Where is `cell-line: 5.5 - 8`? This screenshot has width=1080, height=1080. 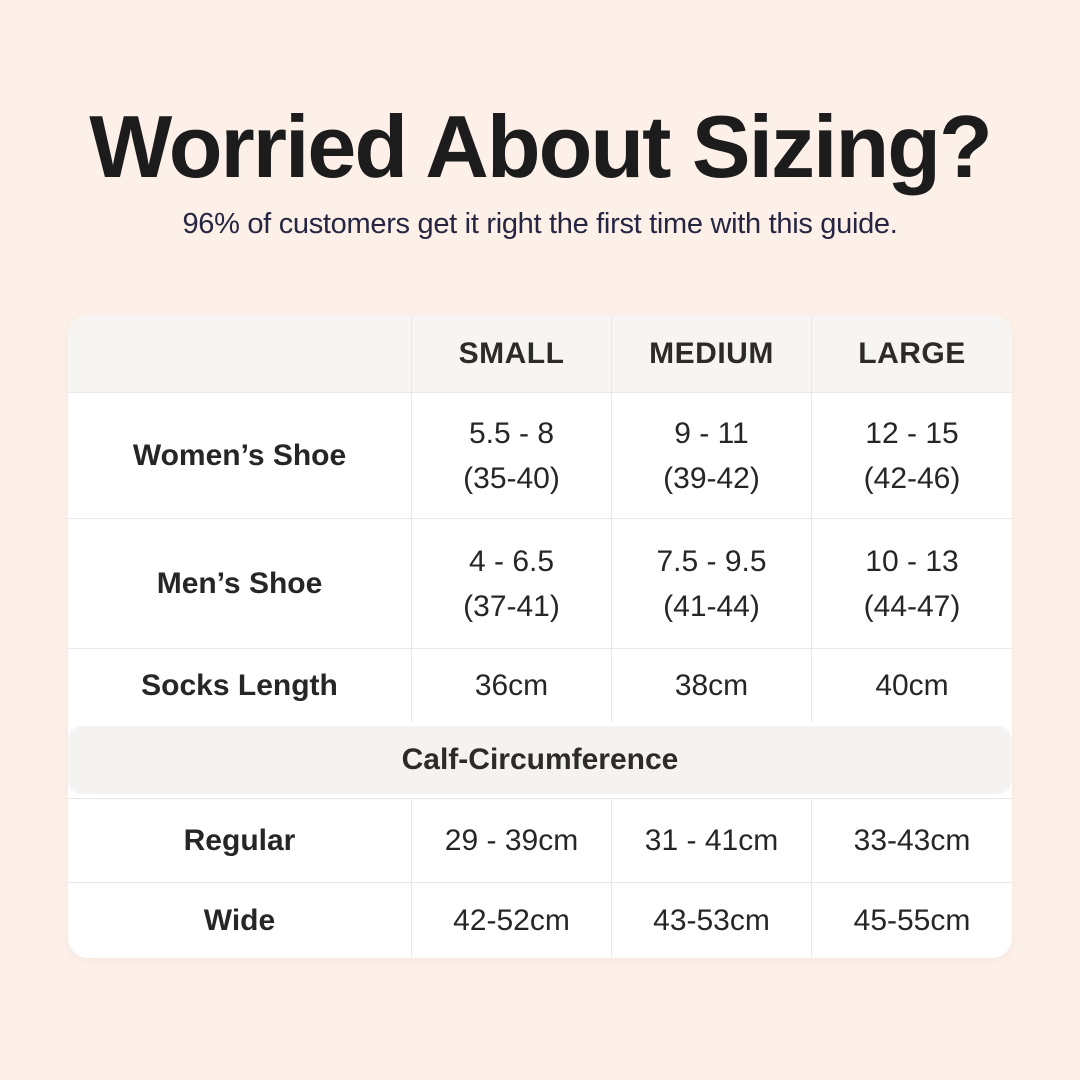
cell-line: 5.5 - 8 is located at coordinates (511, 433).